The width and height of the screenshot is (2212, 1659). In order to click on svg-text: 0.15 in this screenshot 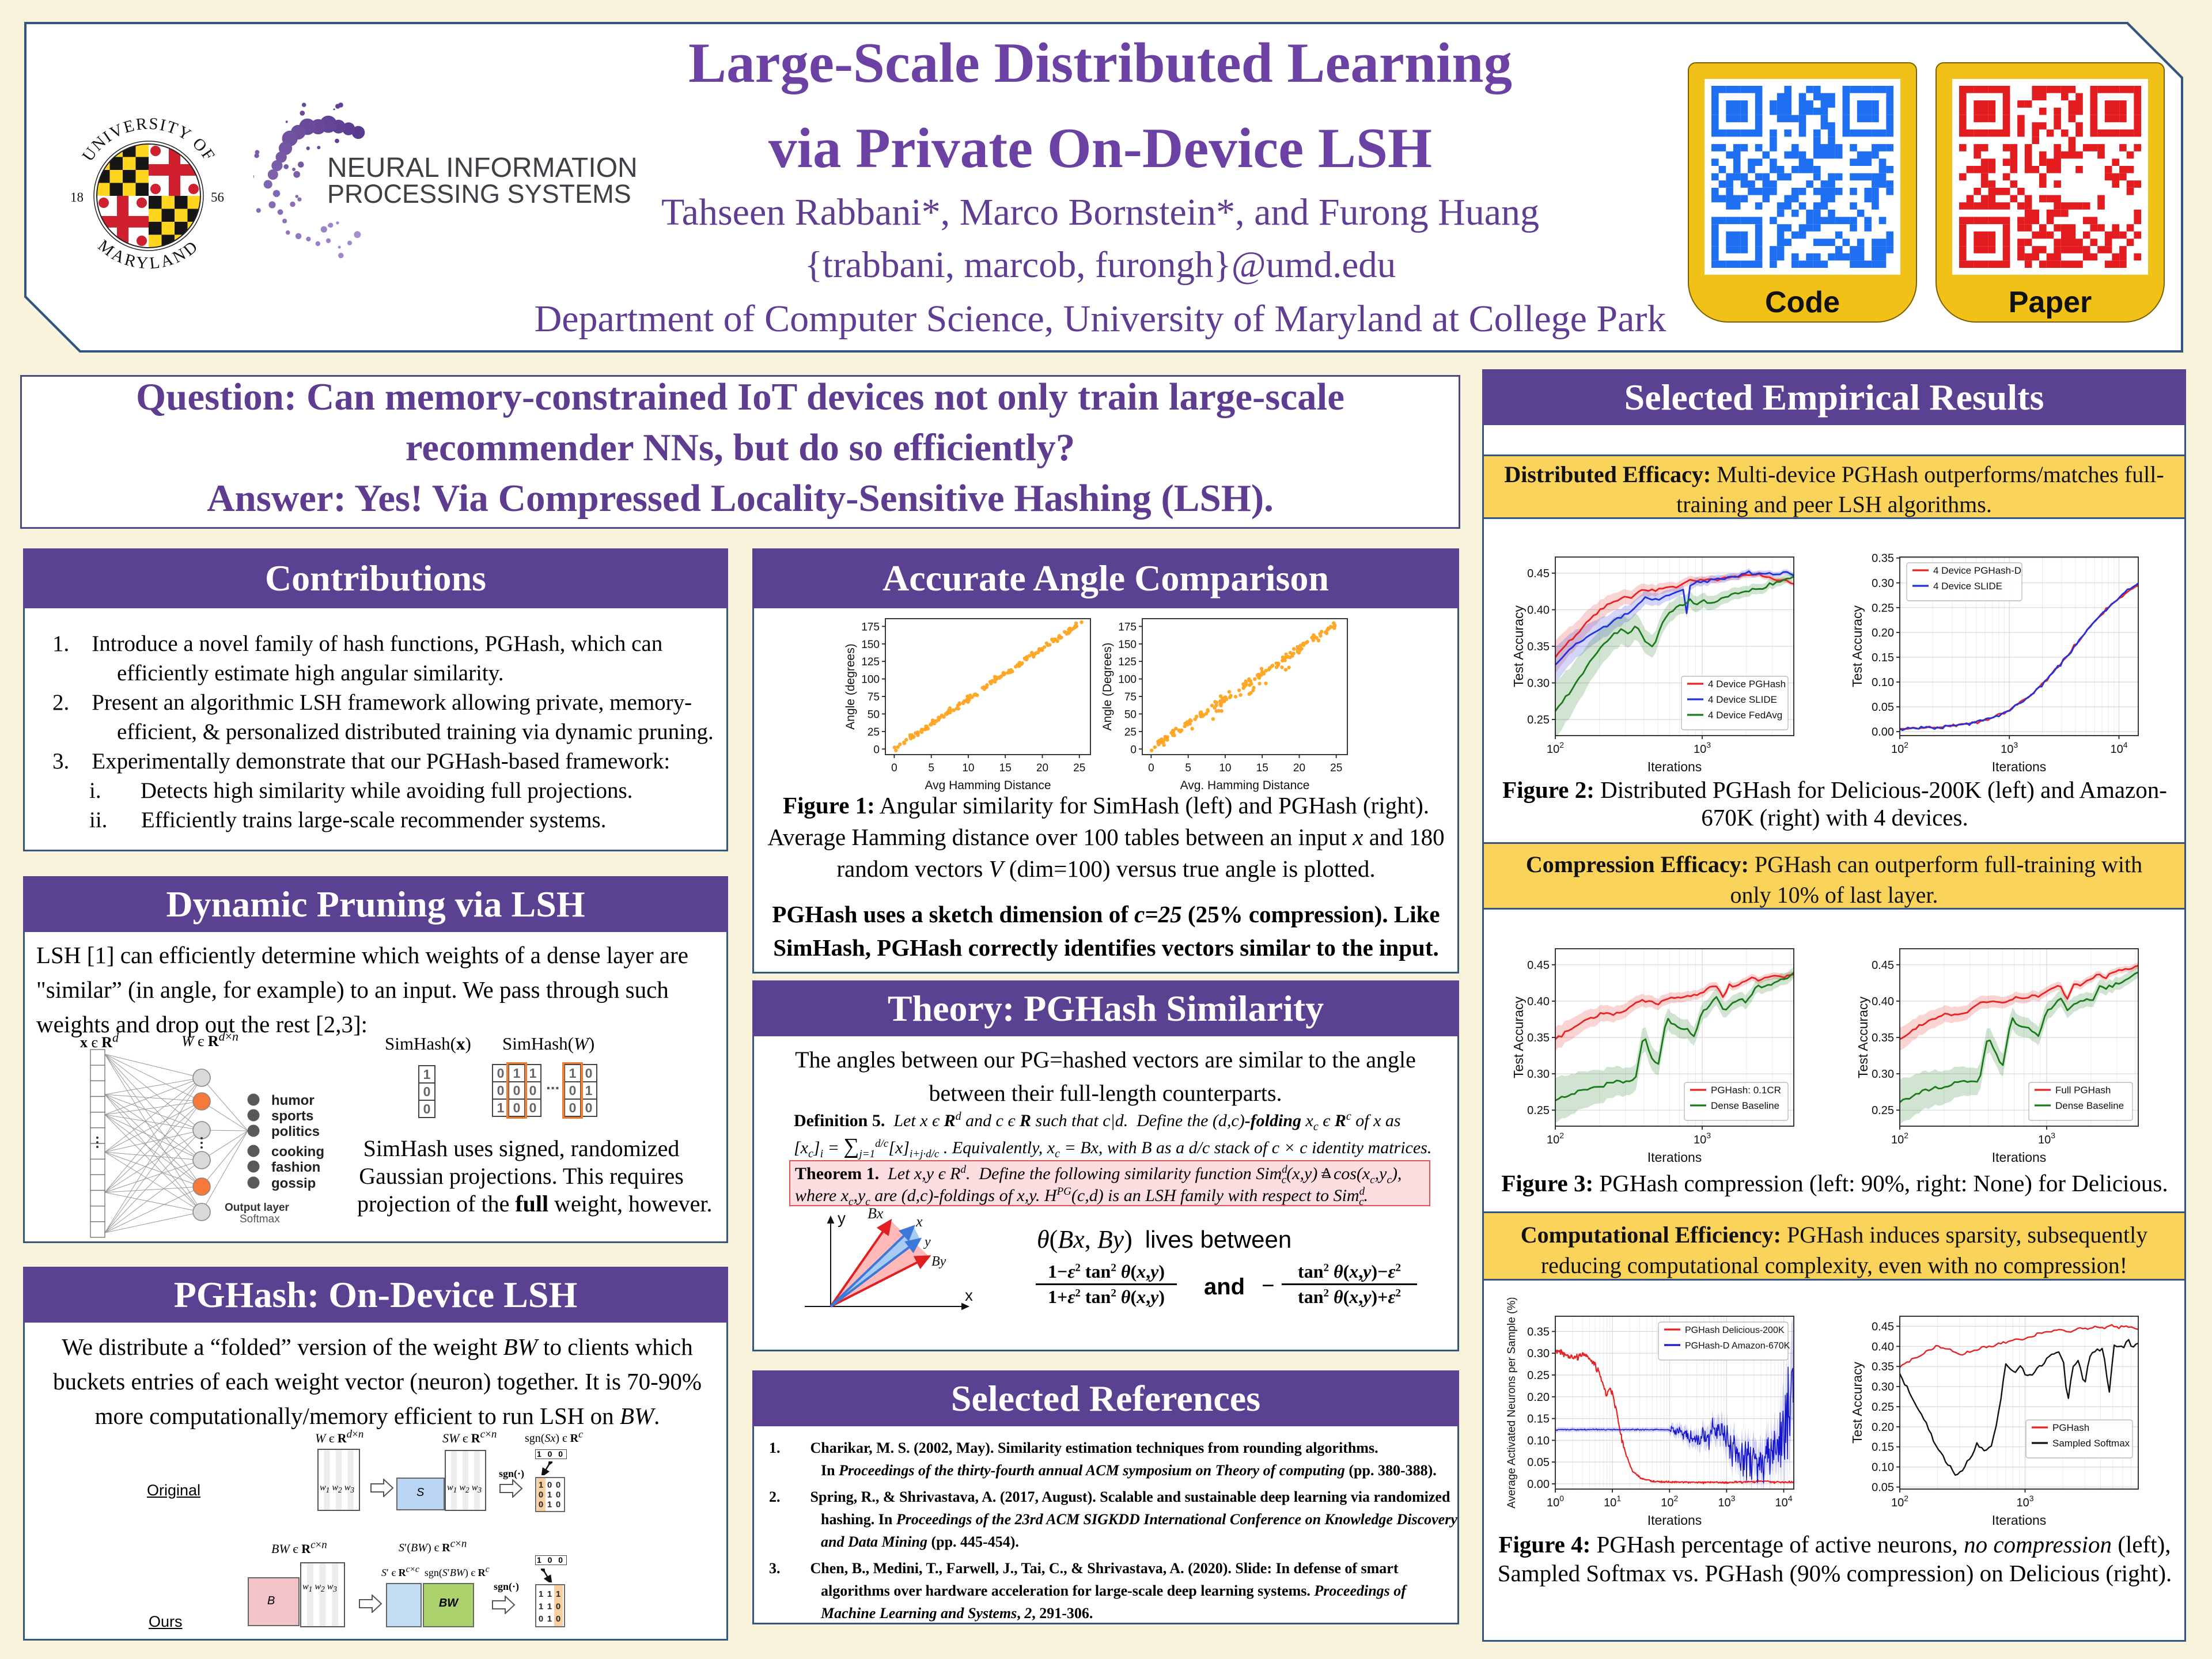, I will do `click(1538, 1419)`.